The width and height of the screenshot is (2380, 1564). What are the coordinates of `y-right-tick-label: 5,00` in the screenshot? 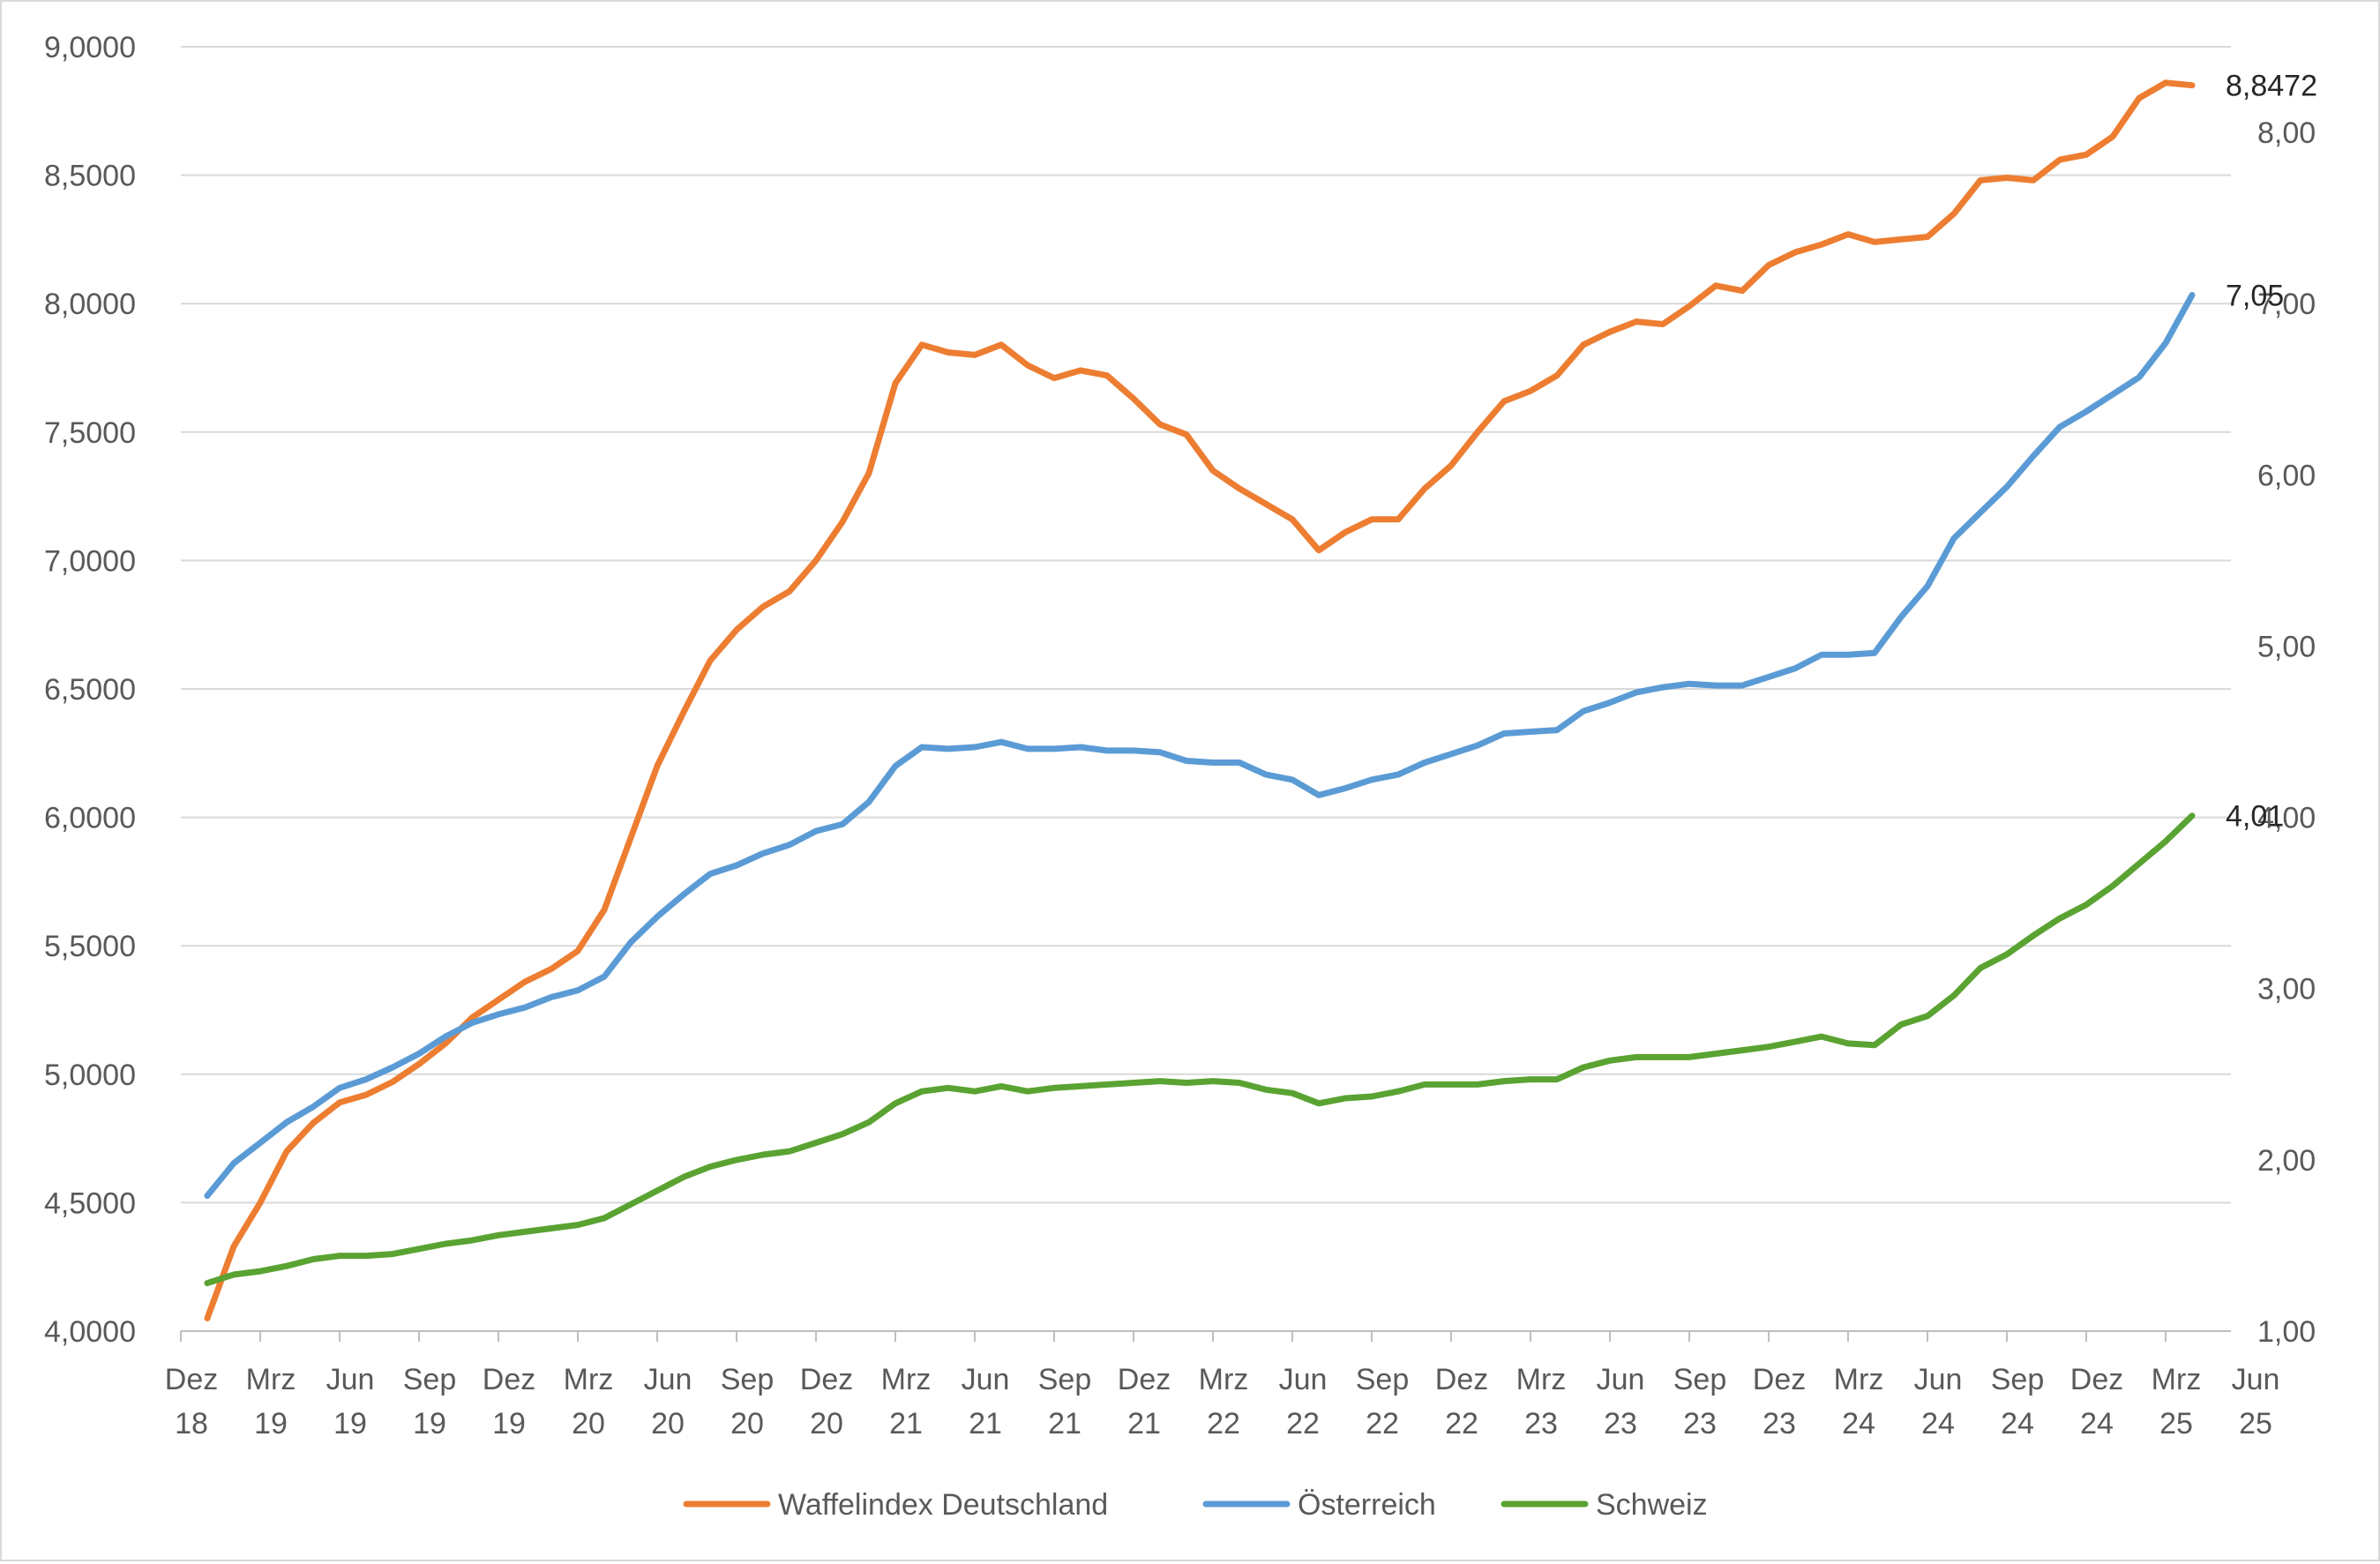 It's located at (2286, 646).